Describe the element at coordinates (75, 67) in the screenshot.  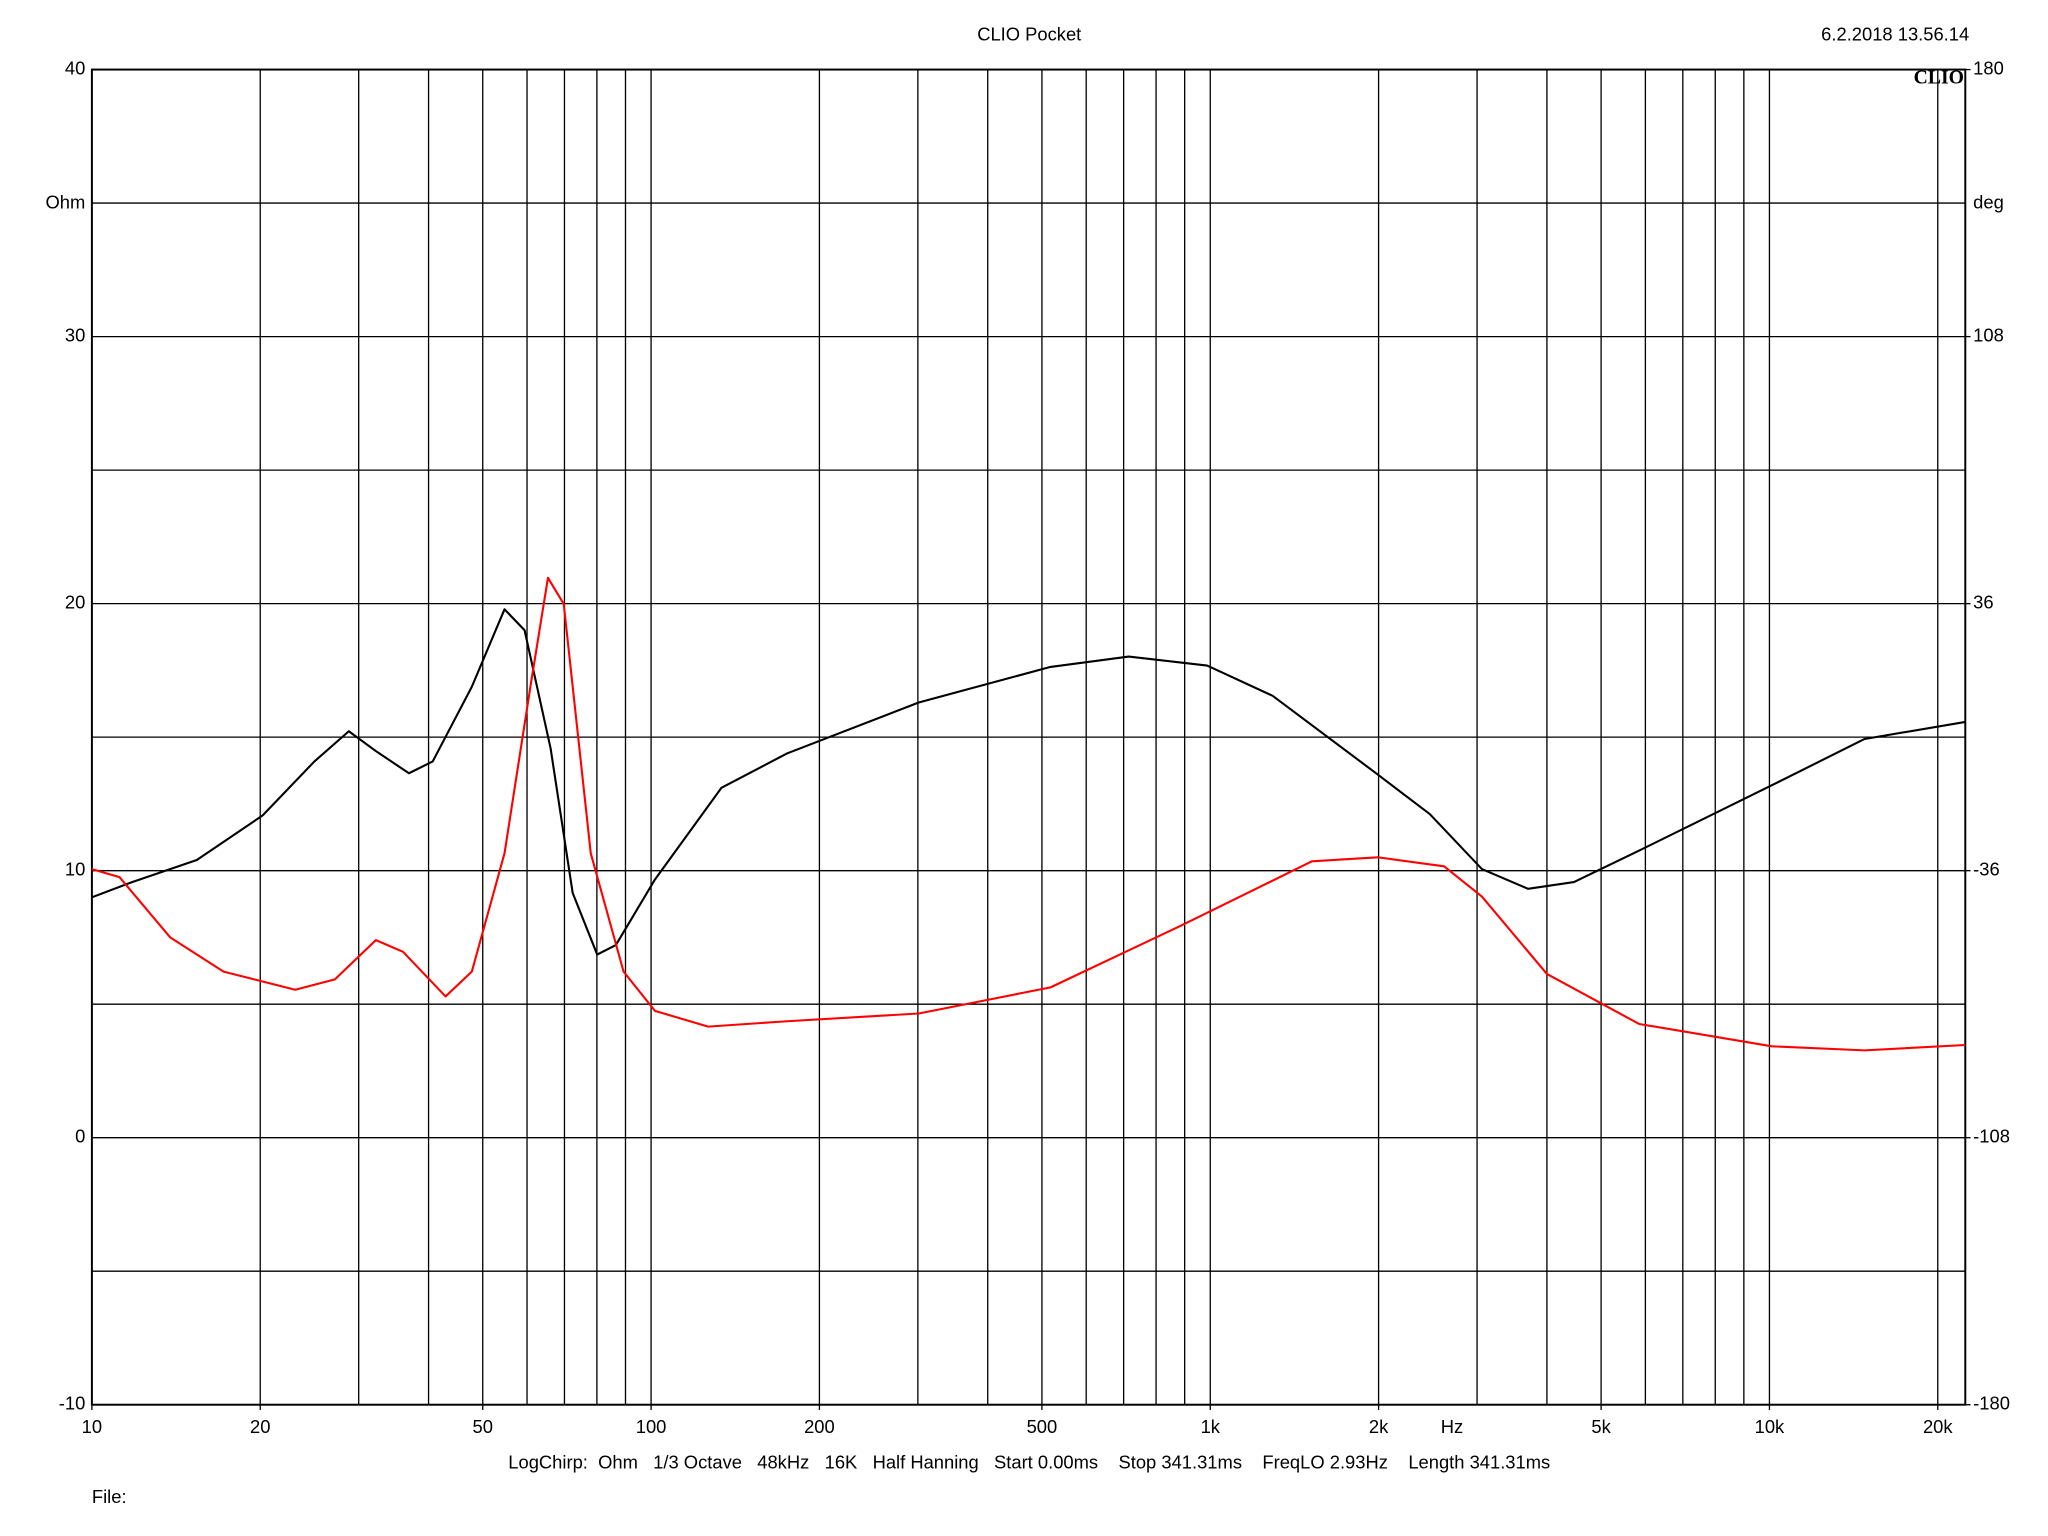
I see `y-tick-label: 40` at that location.